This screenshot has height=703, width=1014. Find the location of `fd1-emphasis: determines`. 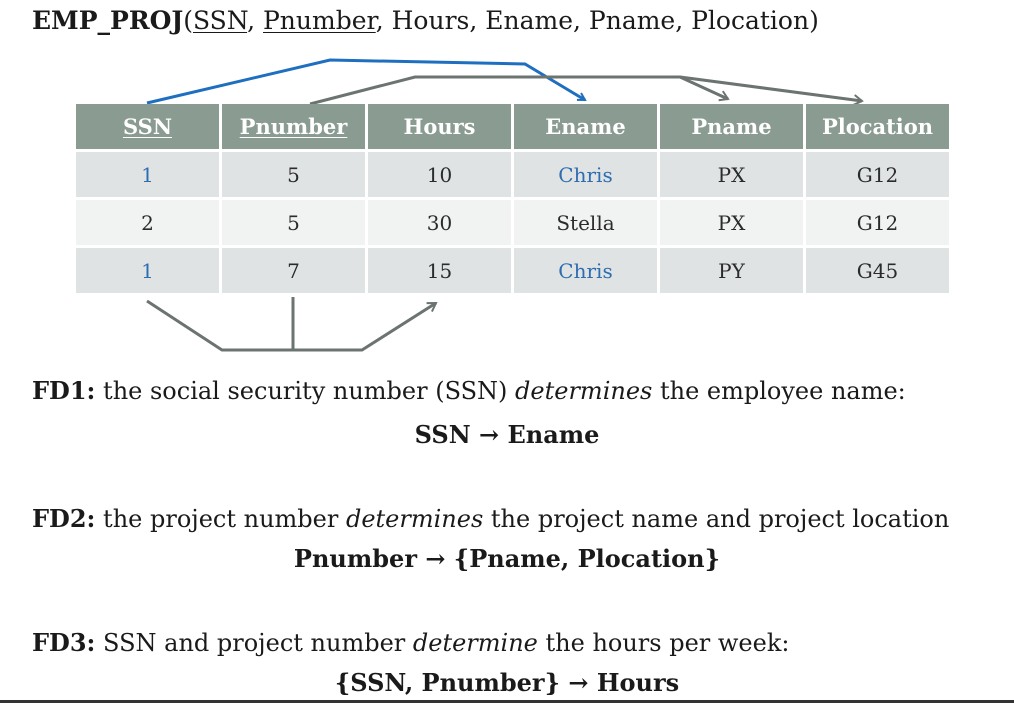

fd1-emphasis: determines is located at coordinates (584, 391).